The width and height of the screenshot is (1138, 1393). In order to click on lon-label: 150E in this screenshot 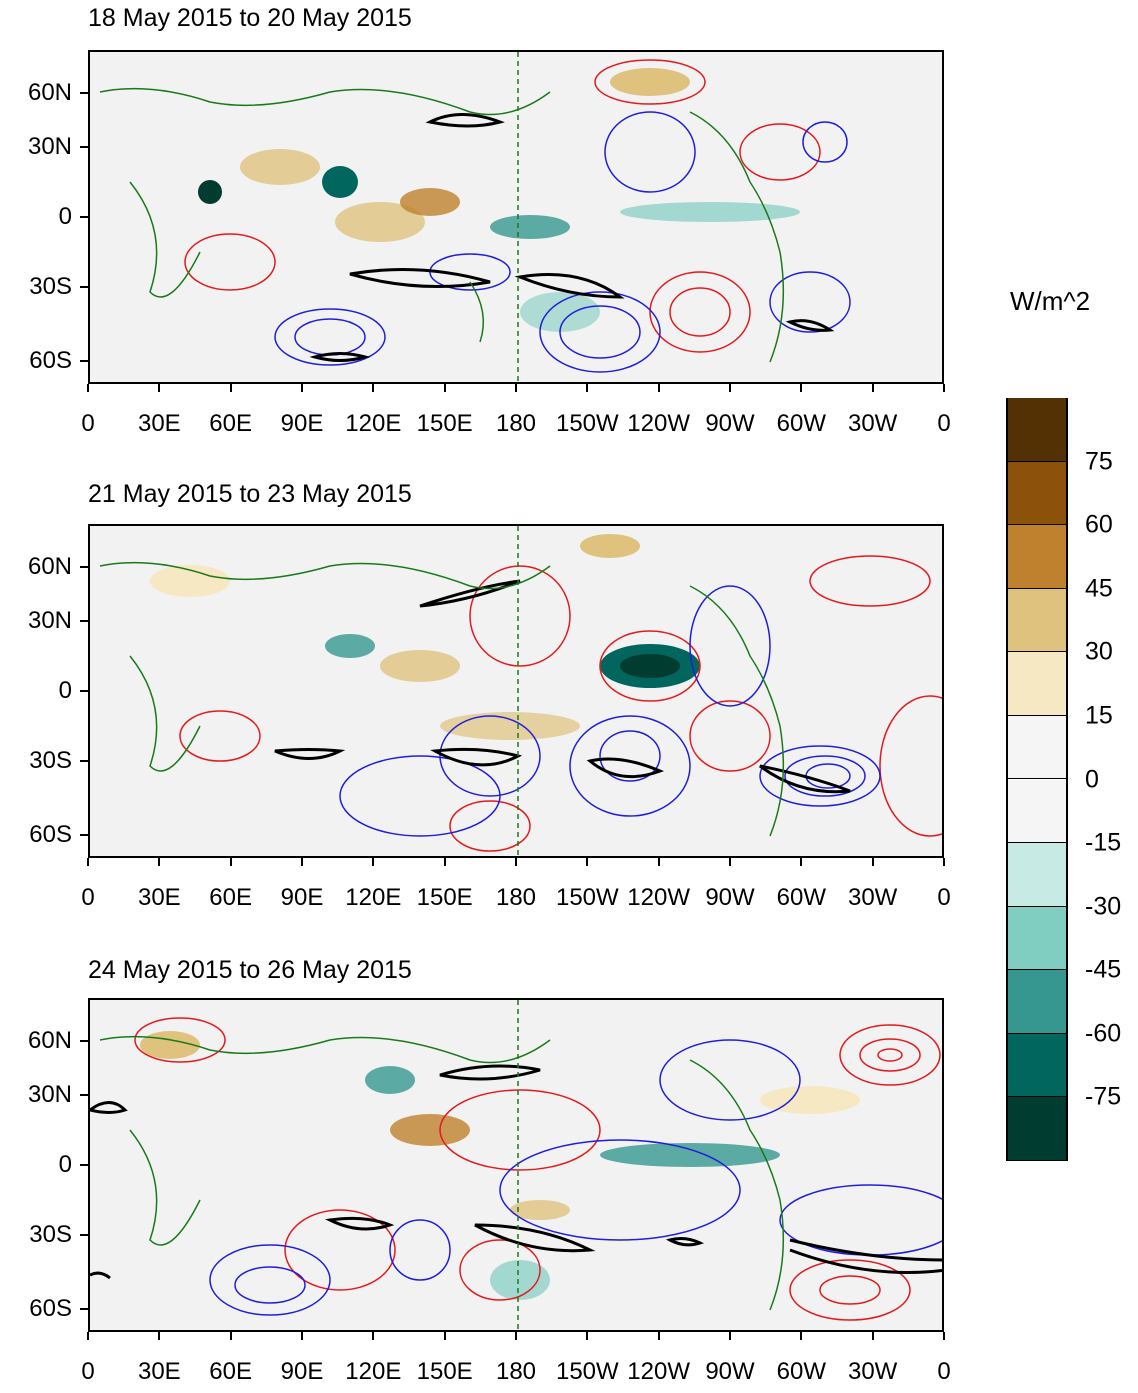, I will do `click(444, 423)`.